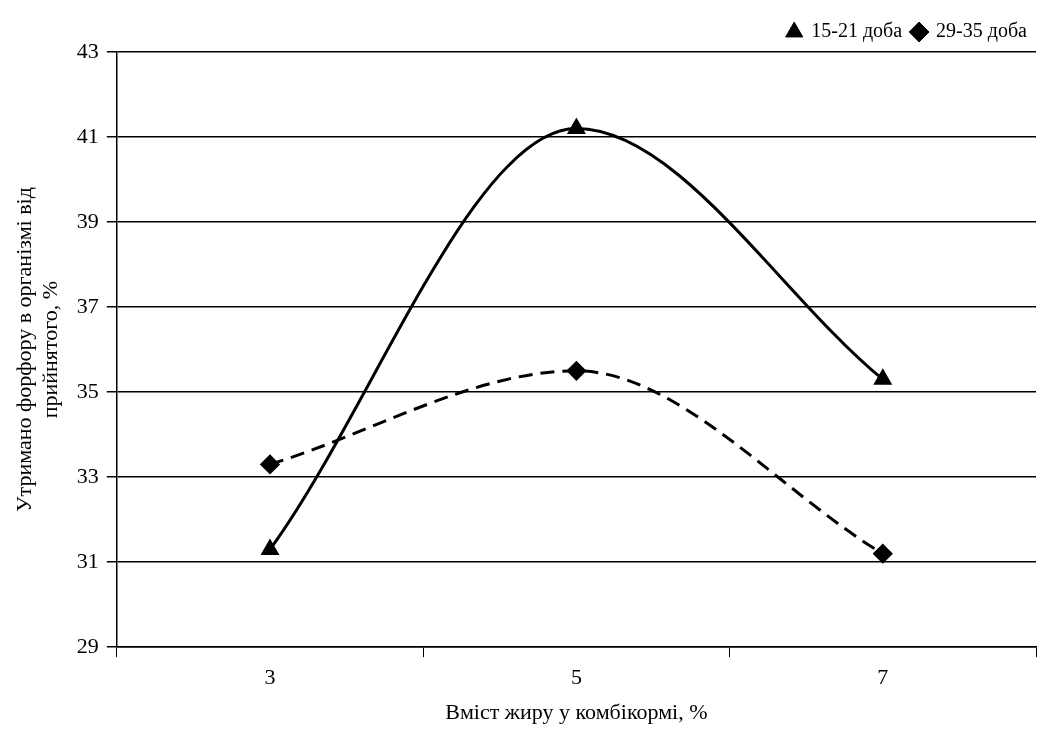  I want to click on x-tick-label: 7, so click(883, 677).